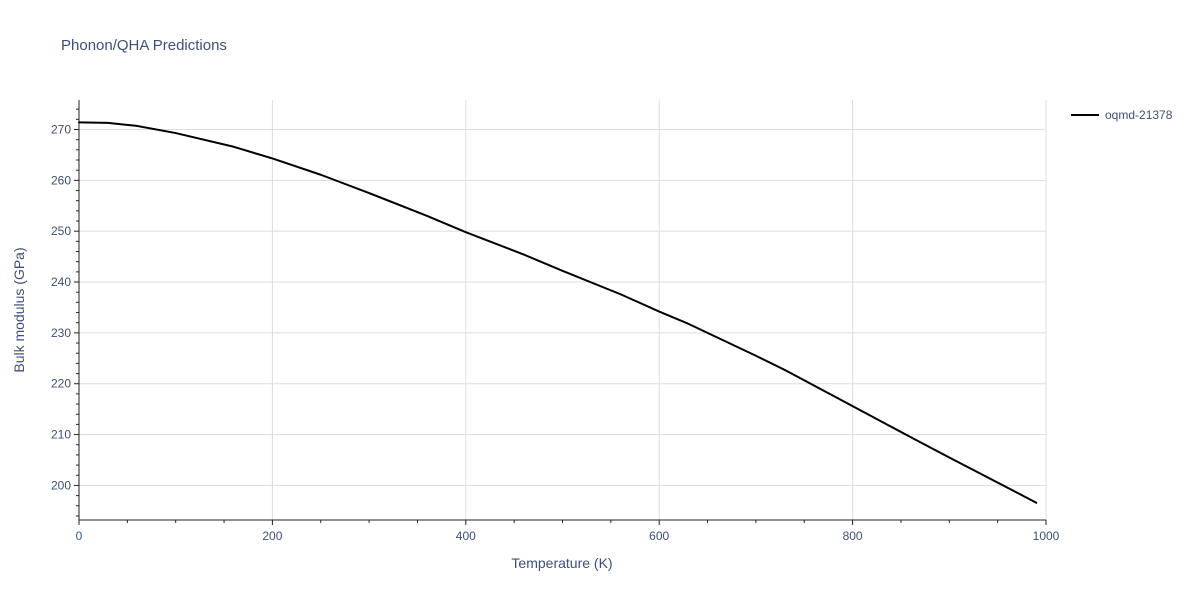 This screenshot has width=1200, height=600. Describe the element at coordinates (568, 531) in the screenshot. I see `x-axis-ticks: 0 200 400 600 800 1000` at that location.